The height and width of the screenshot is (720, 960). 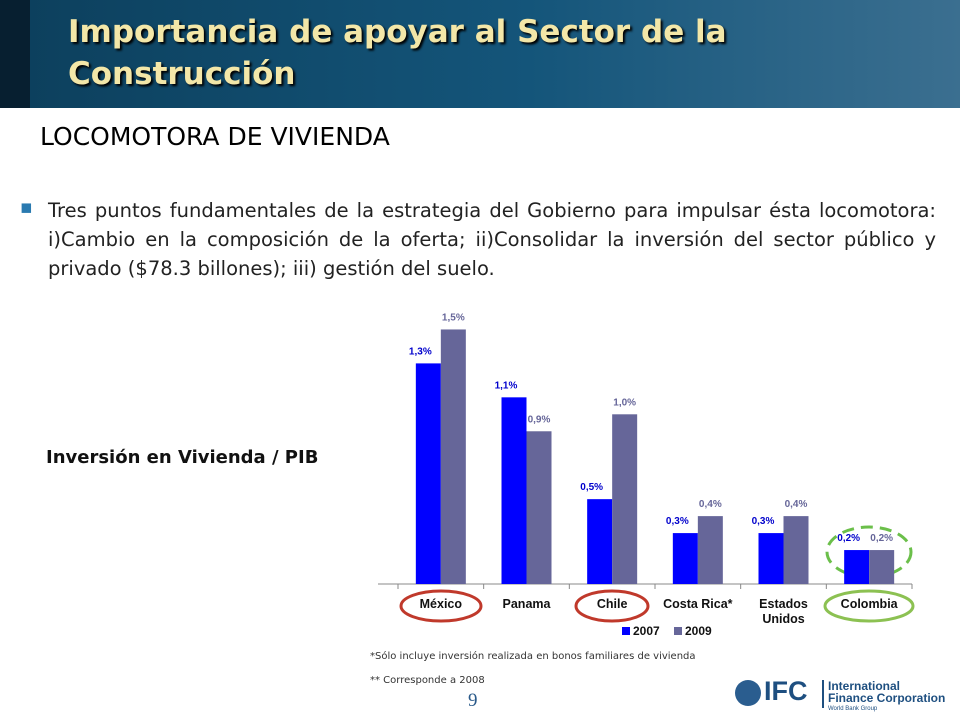 I want to click on logo-mark: IFC, so click(x=786, y=691).